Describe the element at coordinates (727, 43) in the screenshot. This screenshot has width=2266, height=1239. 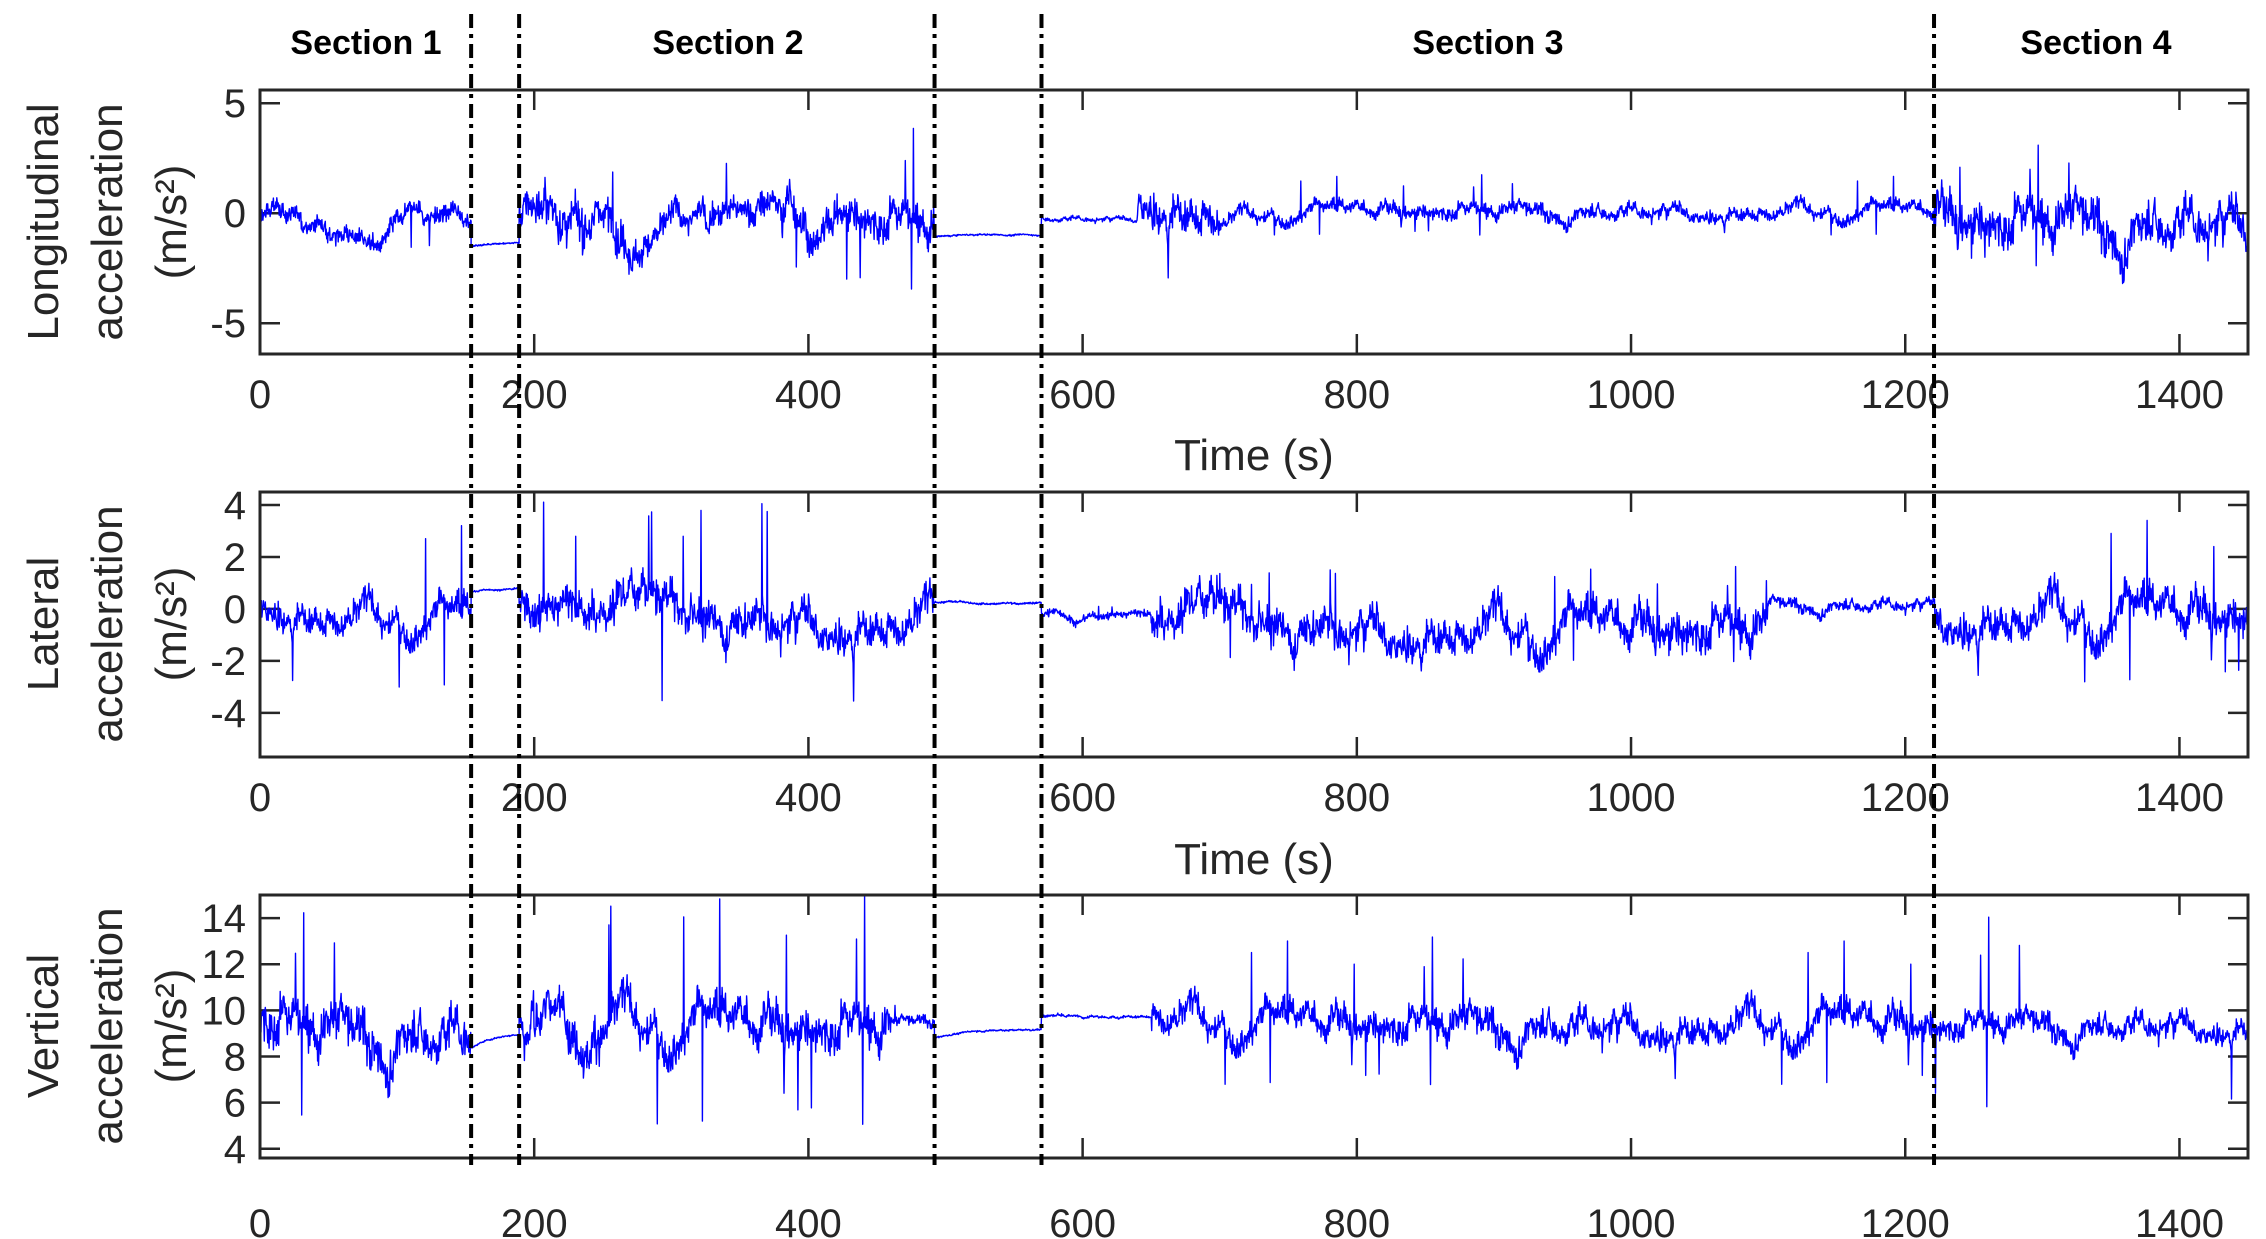
I see `section-label-2: Section 2` at that location.